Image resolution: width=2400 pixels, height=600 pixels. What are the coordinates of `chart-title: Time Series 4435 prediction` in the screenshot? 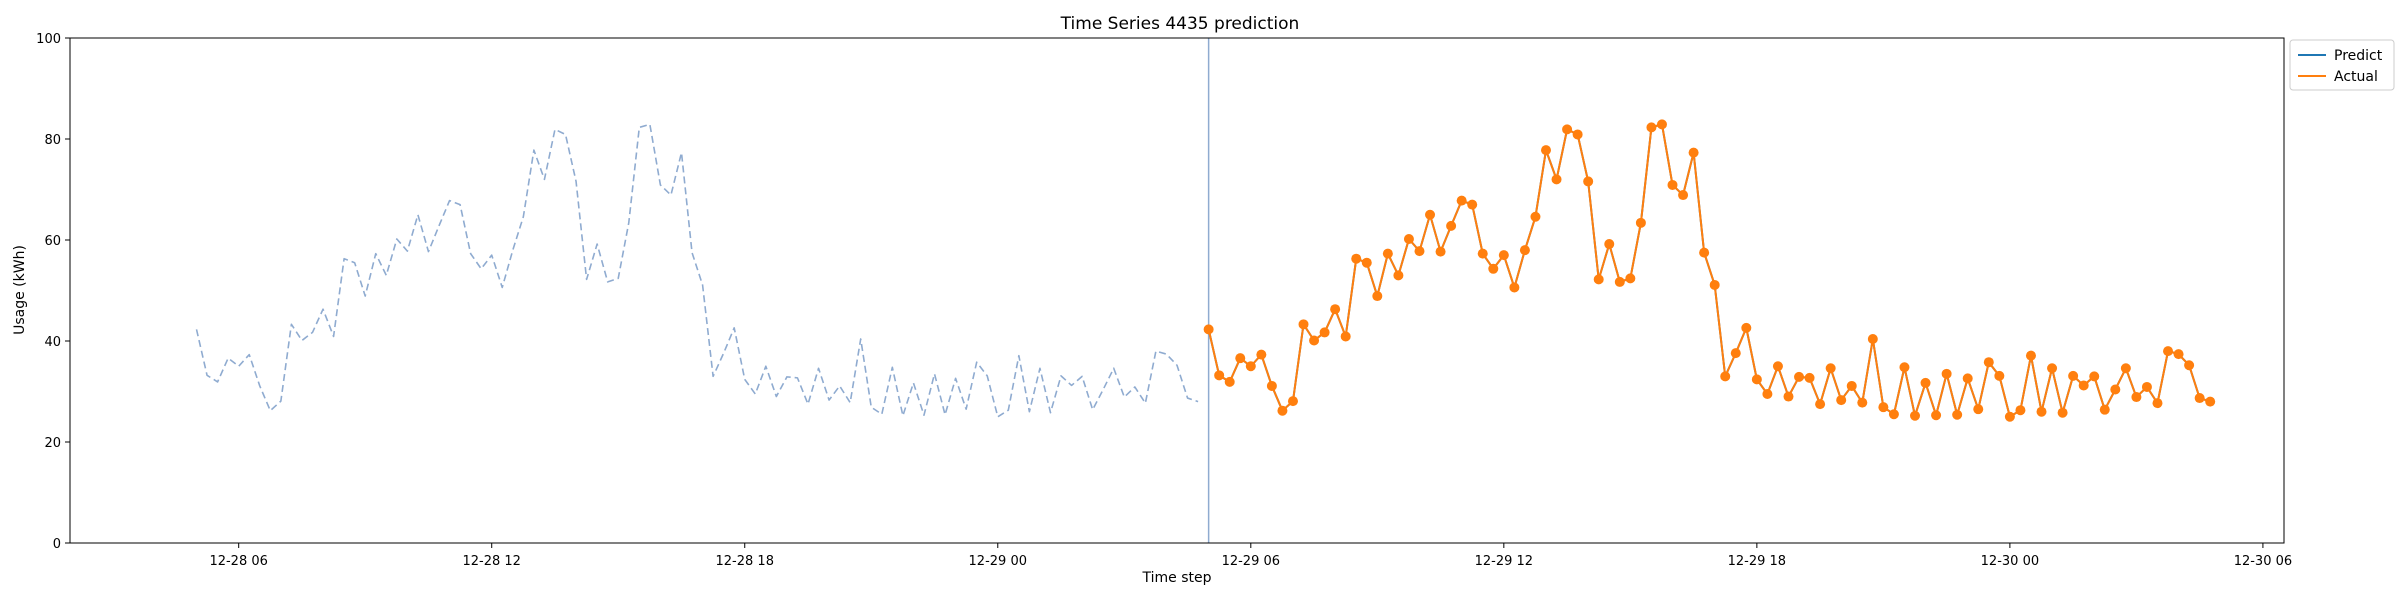 It's located at (1180, 24).